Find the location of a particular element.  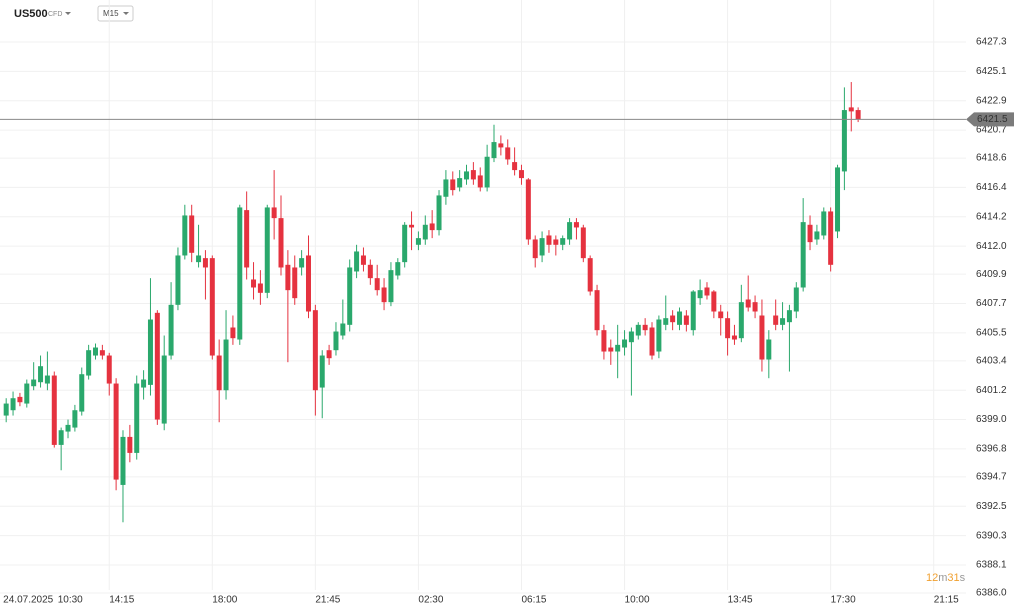

y-tick-label: 6403.4 is located at coordinates (991, 361).